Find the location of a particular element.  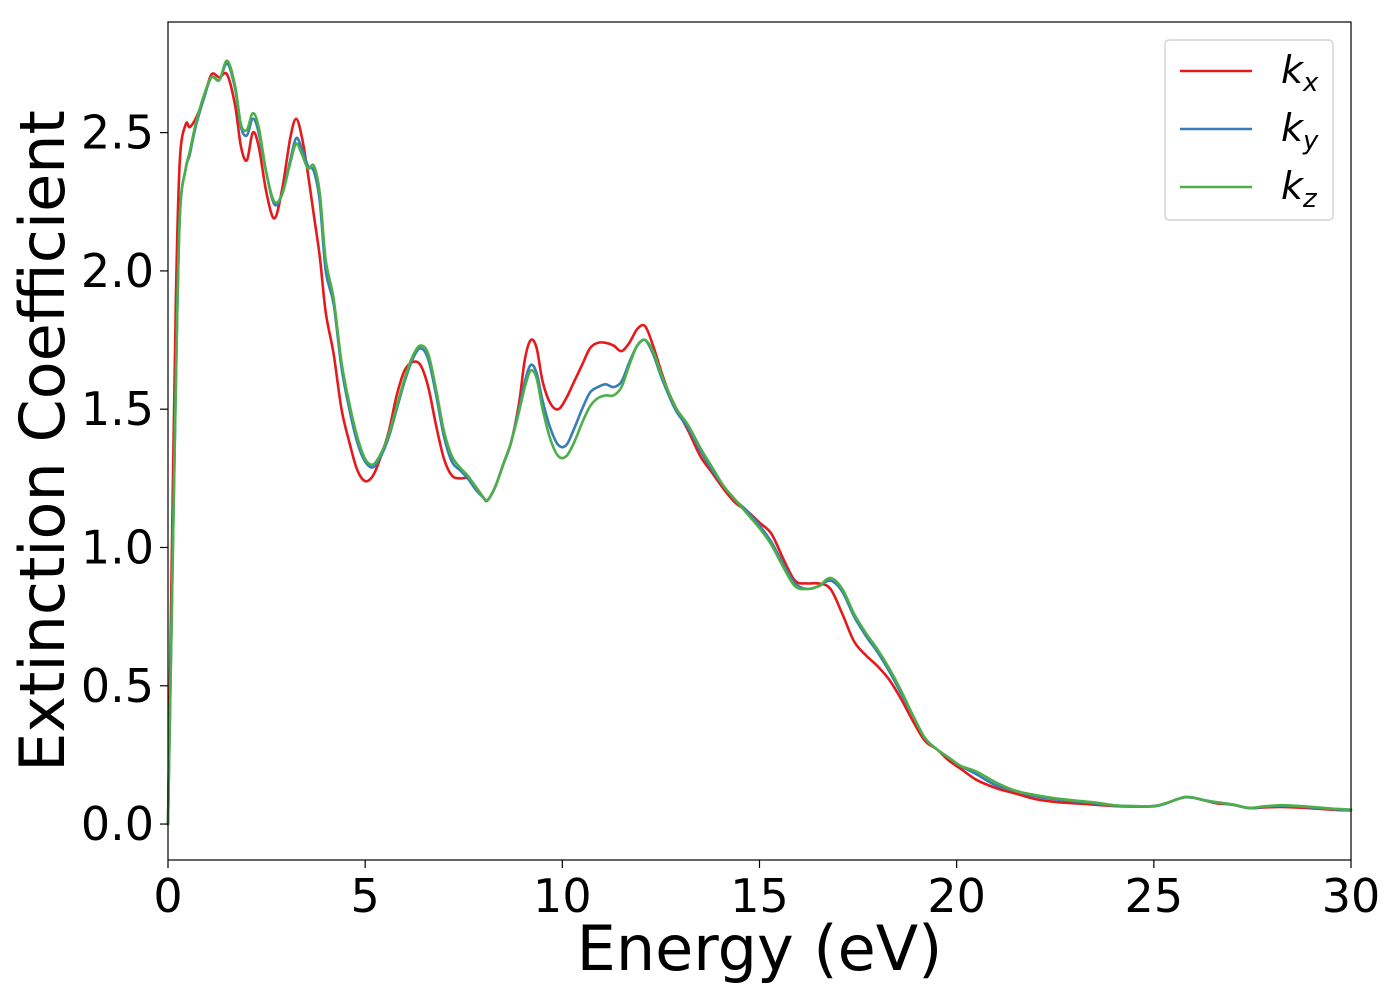

x-tick-label: 25 is located at coordinates (1154, 896).